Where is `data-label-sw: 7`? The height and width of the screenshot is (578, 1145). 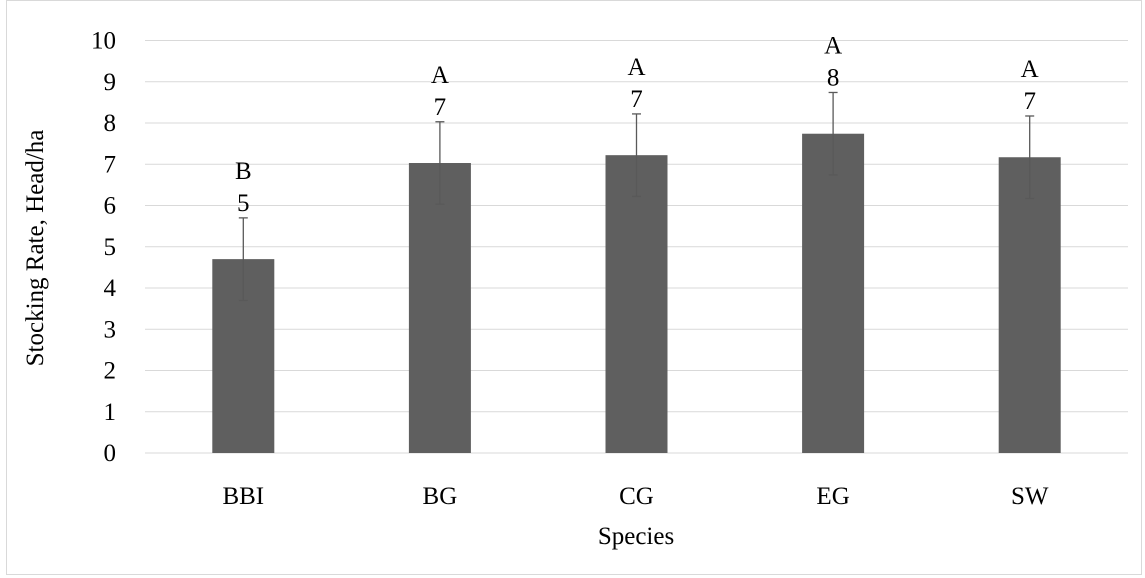
data-label-sw: 7 is located at coordinates (1029, 101).